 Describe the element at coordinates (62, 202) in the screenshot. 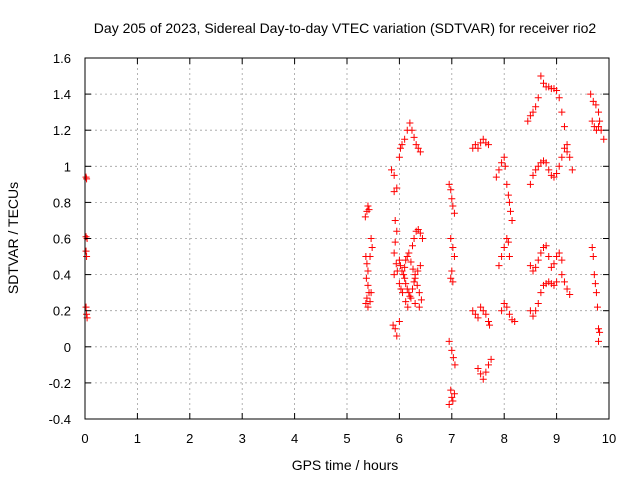

I see `y-tick-label: 0.8` at that location.